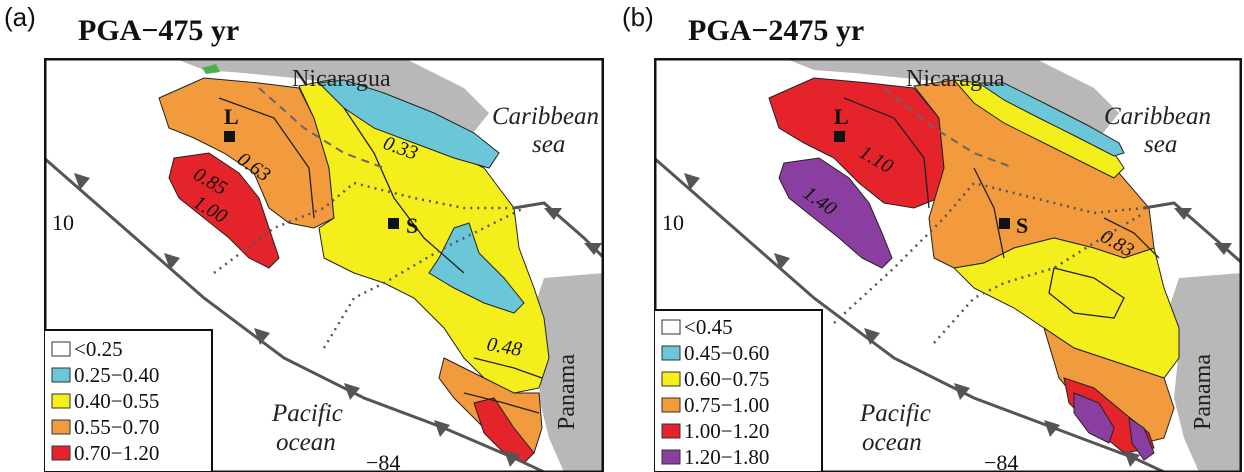  I want to click on zone-yellow-south, so click(1066, 308).